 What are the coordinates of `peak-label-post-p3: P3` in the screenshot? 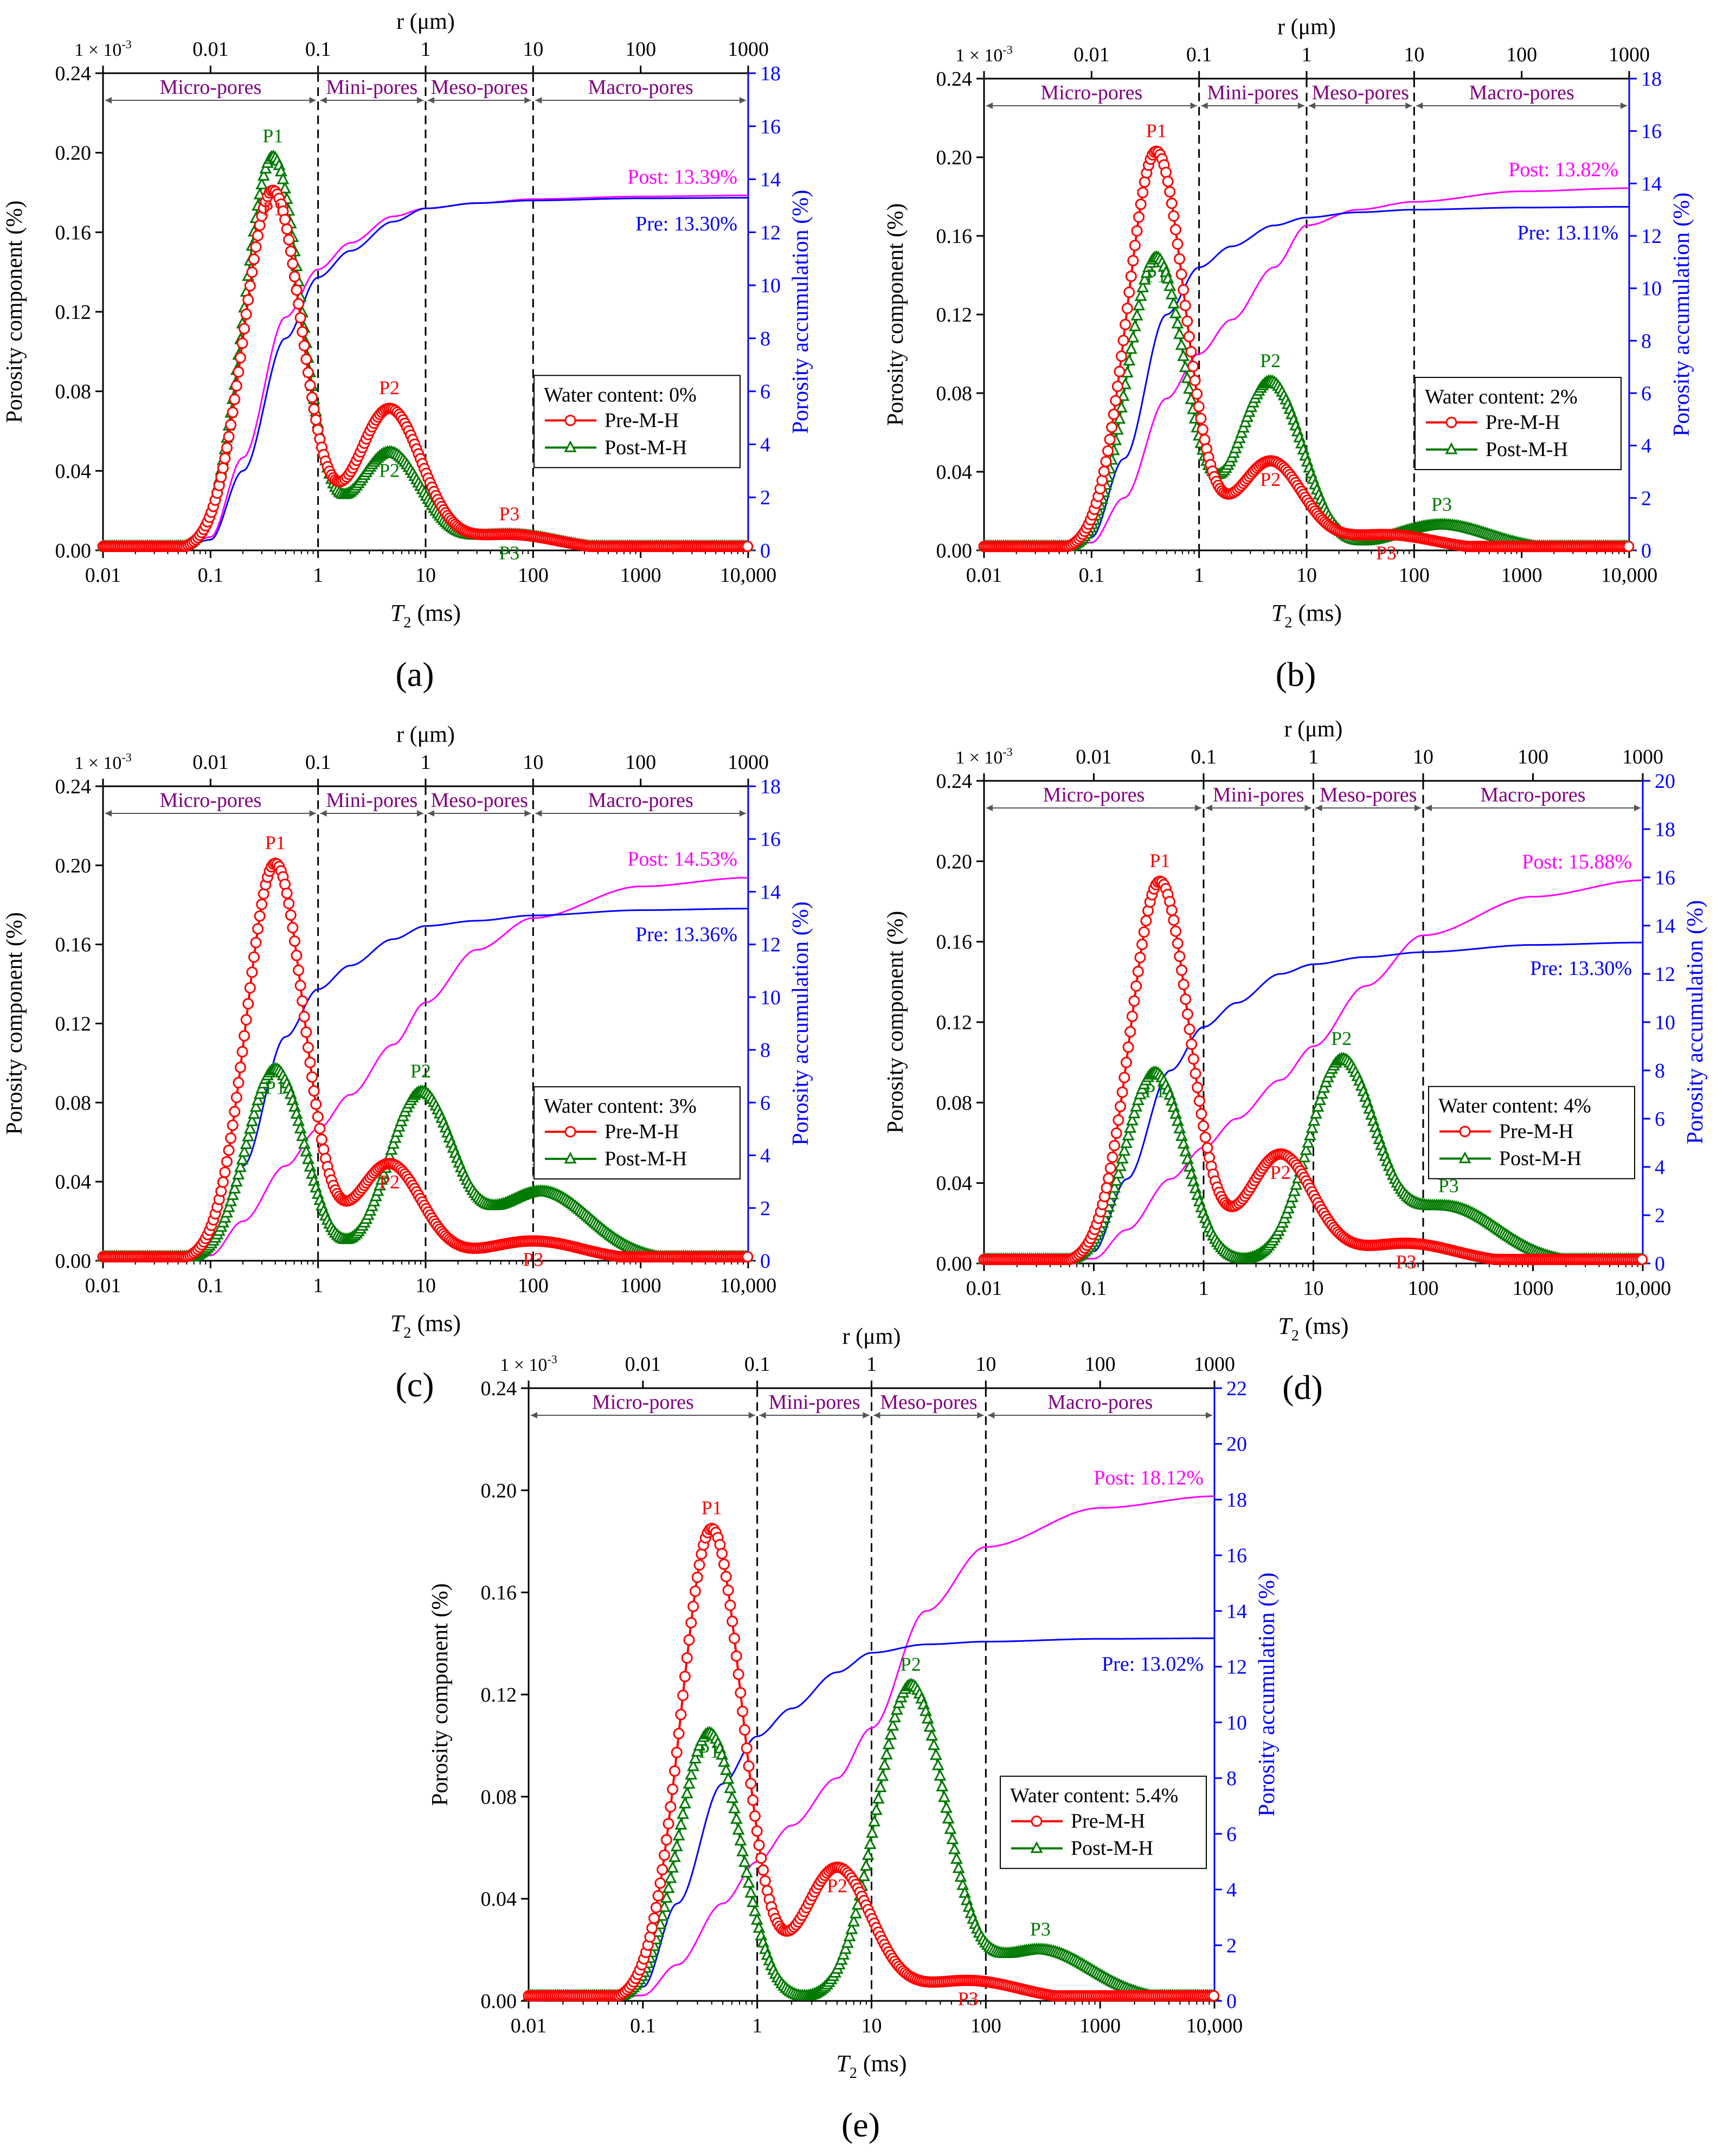 It's located at (509, 553).